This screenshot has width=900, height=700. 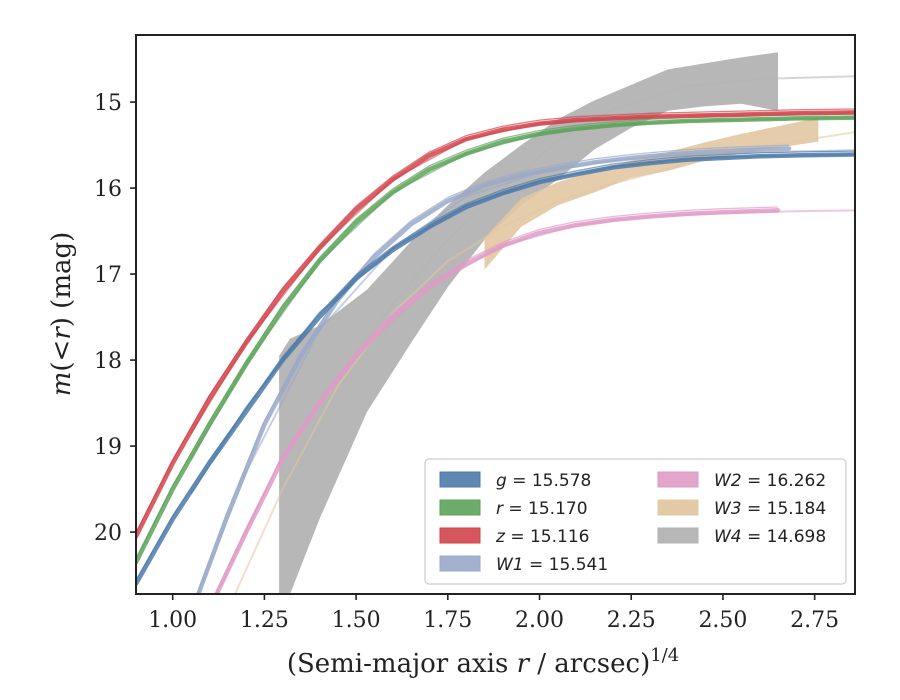 I want to click on x-axis-label: (Semi-major axis r / arcsec)1/4, so click(x=483, y=662).